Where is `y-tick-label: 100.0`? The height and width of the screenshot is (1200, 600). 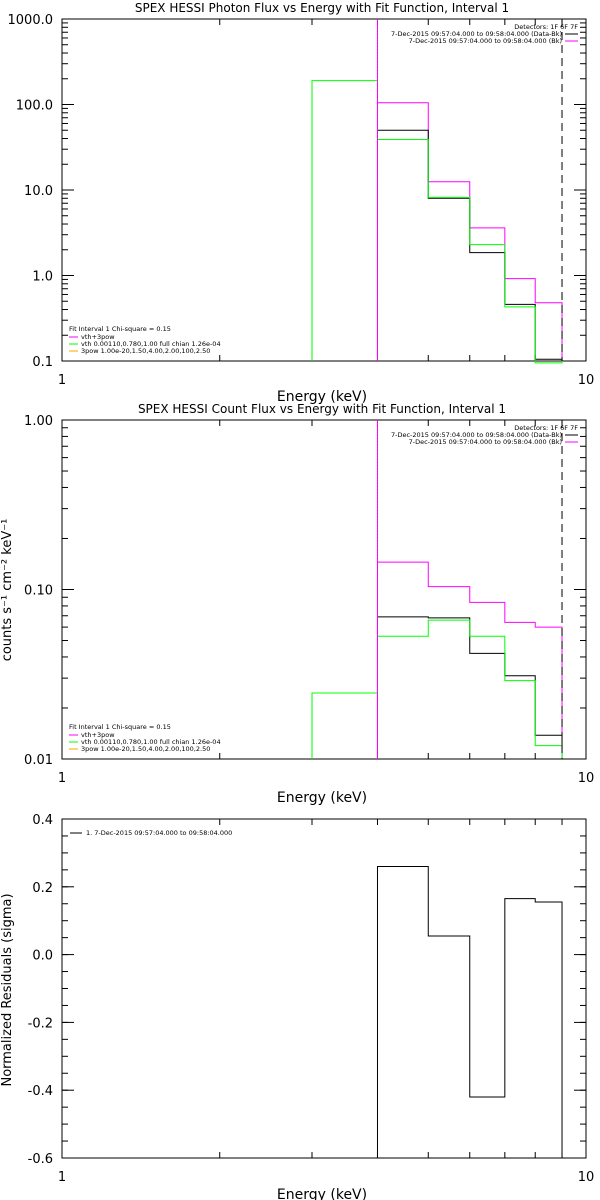
y-tick-label: 100.0 is located at coordinates (34, 106).